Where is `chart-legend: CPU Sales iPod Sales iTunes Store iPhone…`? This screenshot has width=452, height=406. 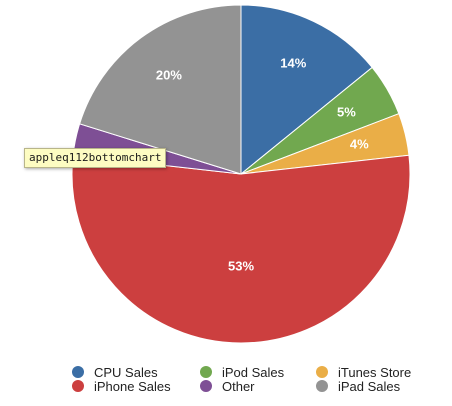
chart-legend: CPU Sales iPod Sales iTunes Store iPhone… is located at coordinates (257, 381).